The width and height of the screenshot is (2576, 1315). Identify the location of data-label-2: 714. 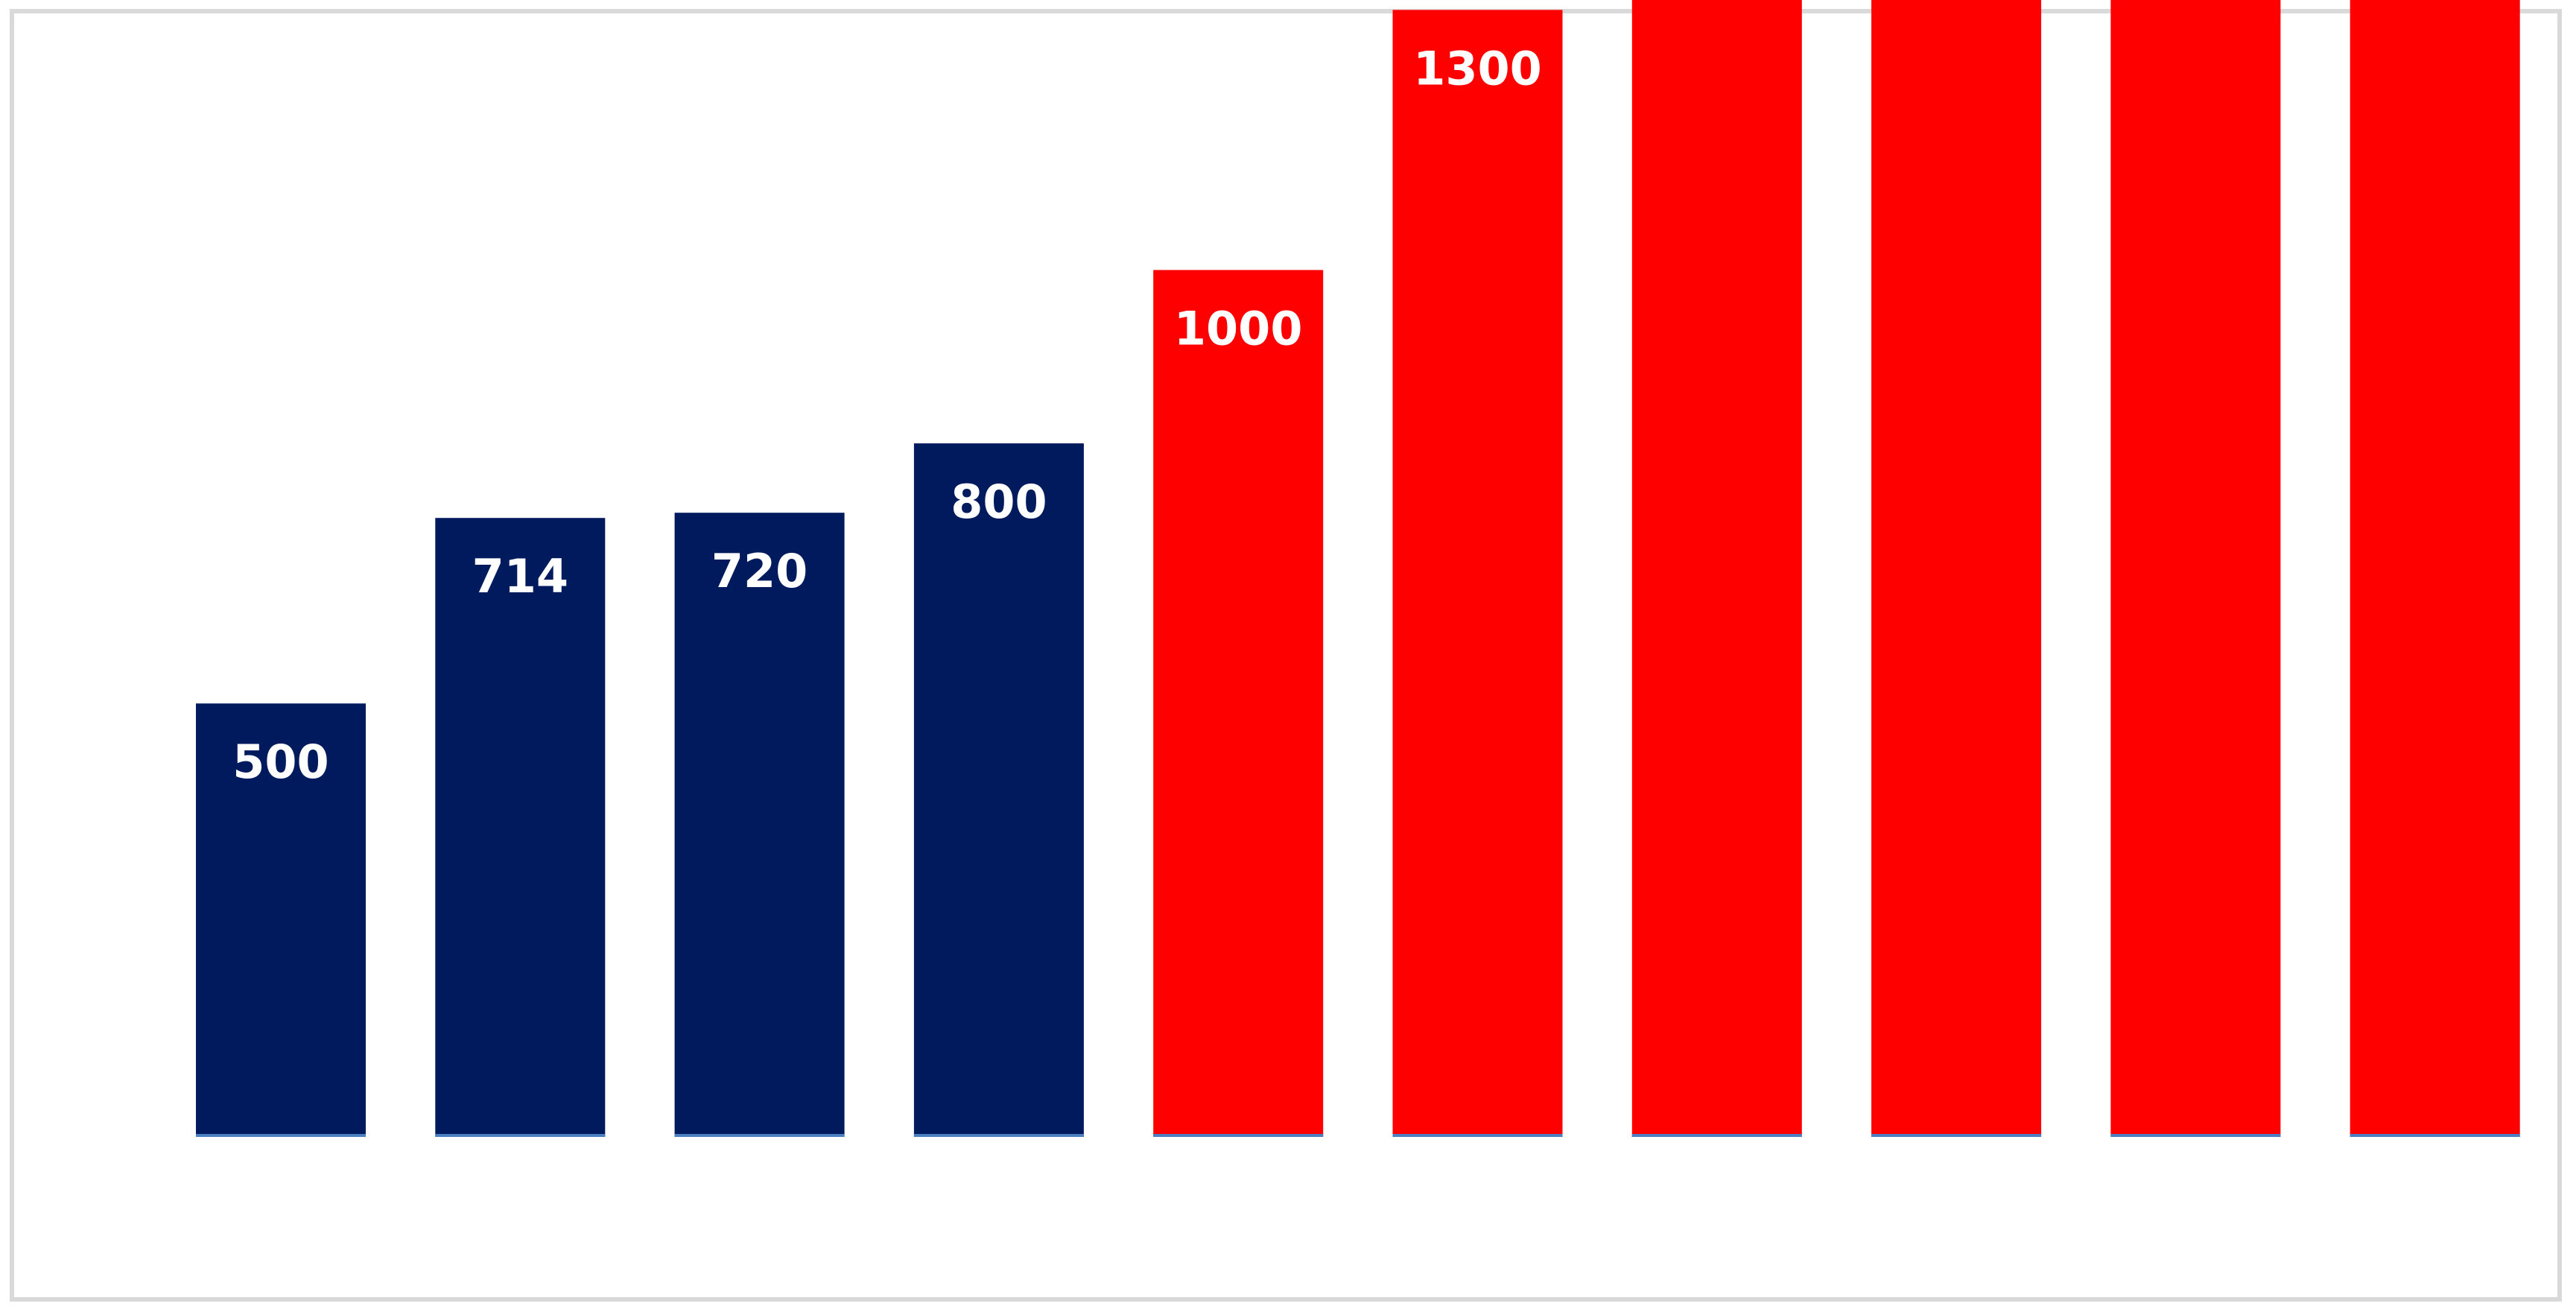
(520, 576).